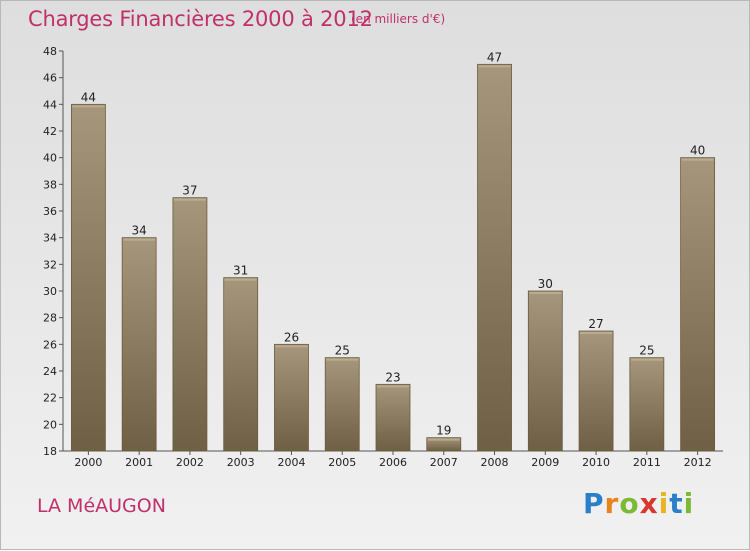 The image size is (750, 551). What do you see at coordinates (190, 324) in the screenshot?
I see `bar-2002` at bounding box center [190, 324].